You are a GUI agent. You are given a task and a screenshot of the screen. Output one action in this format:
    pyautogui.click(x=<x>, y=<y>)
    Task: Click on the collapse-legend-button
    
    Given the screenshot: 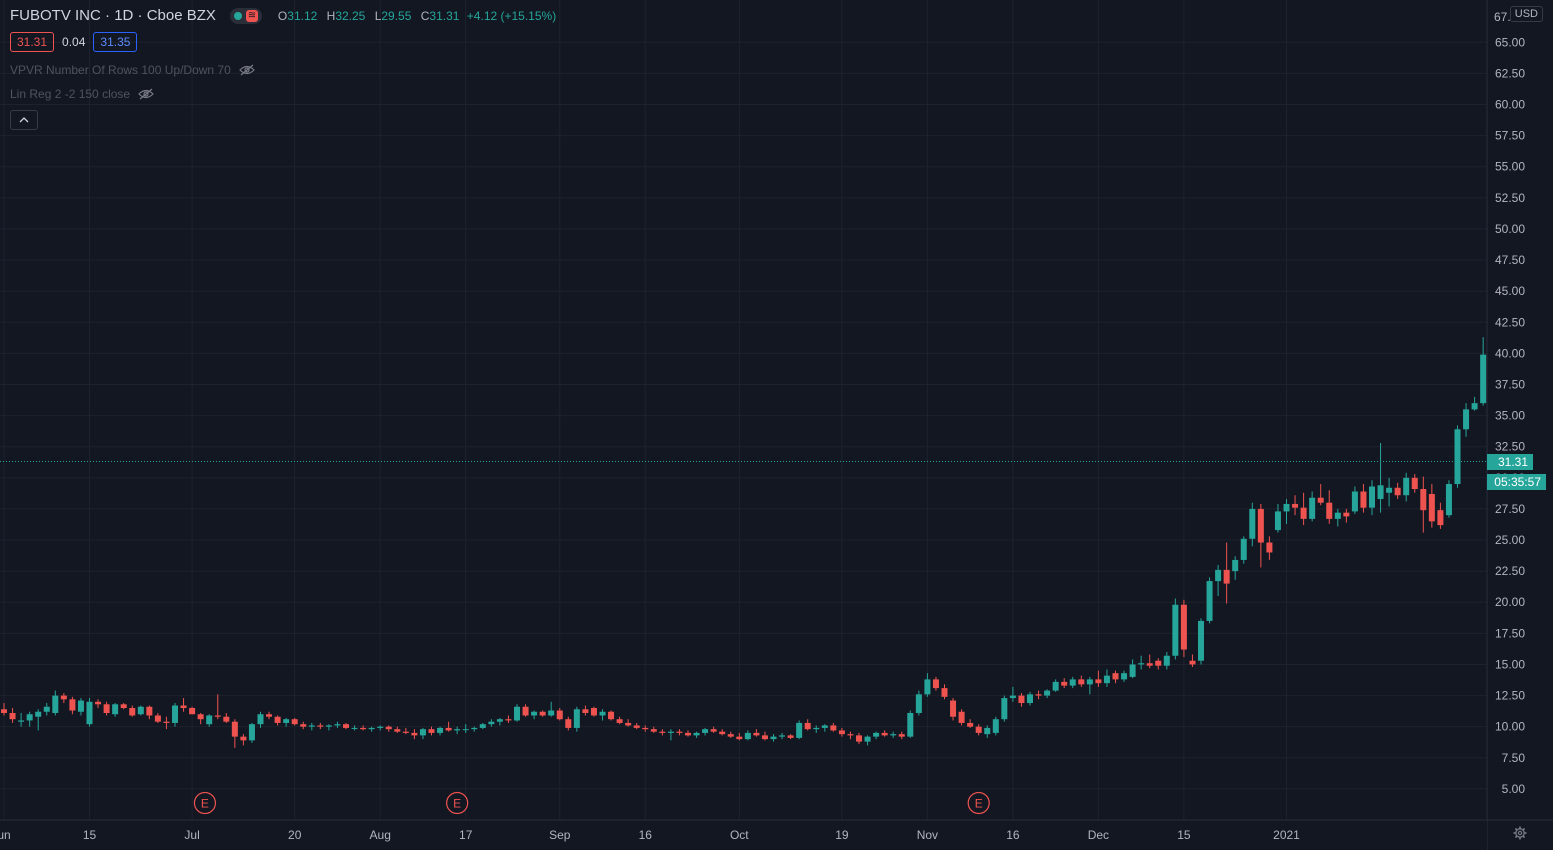 What is the action you would take?
    pyautogui.click(x=24, y=120)
    